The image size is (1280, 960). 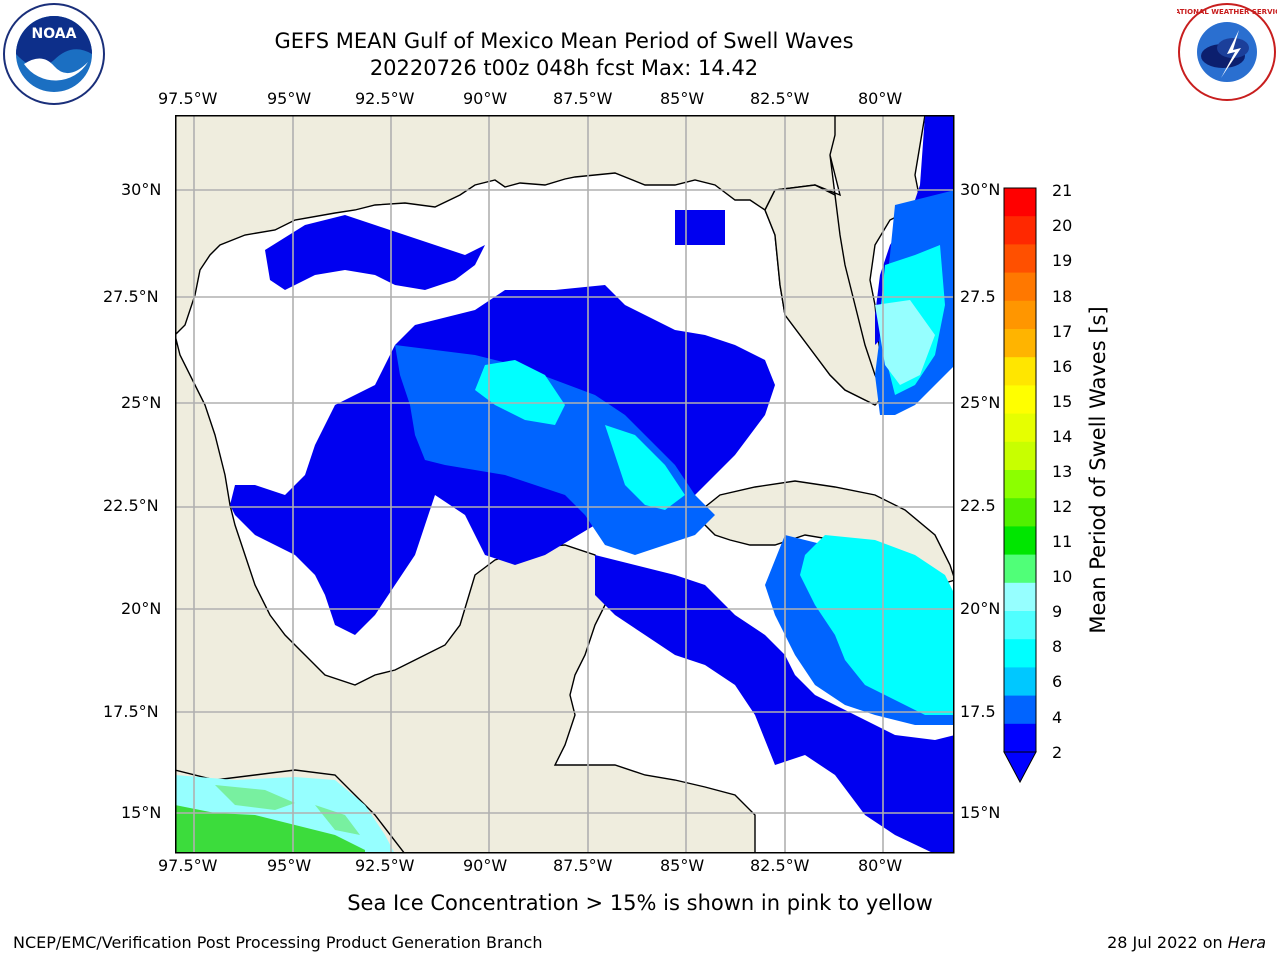 I want to click on lon-label-bottom: 97.5°W, so click(x=188, y=865).